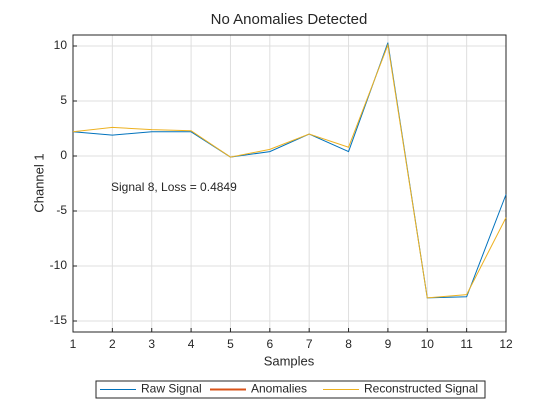 Image resolution: width=560 pixels, height=420 pixels. Describe the element at coordinates (171, 389) in the screenshot. I see `legend-label: Raw Signal` at that location.